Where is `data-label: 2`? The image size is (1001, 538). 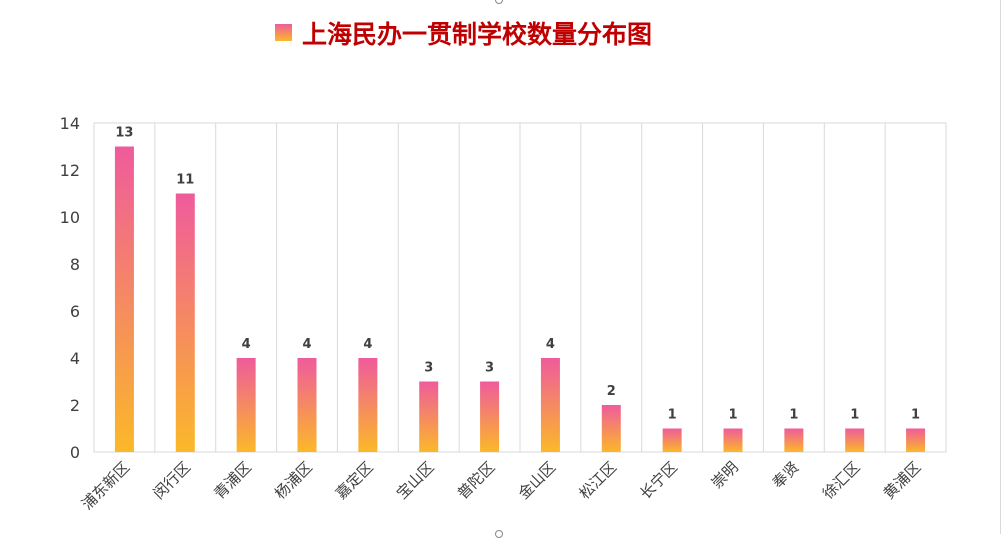 data-label: 2 is located at coordinates (611, 391).